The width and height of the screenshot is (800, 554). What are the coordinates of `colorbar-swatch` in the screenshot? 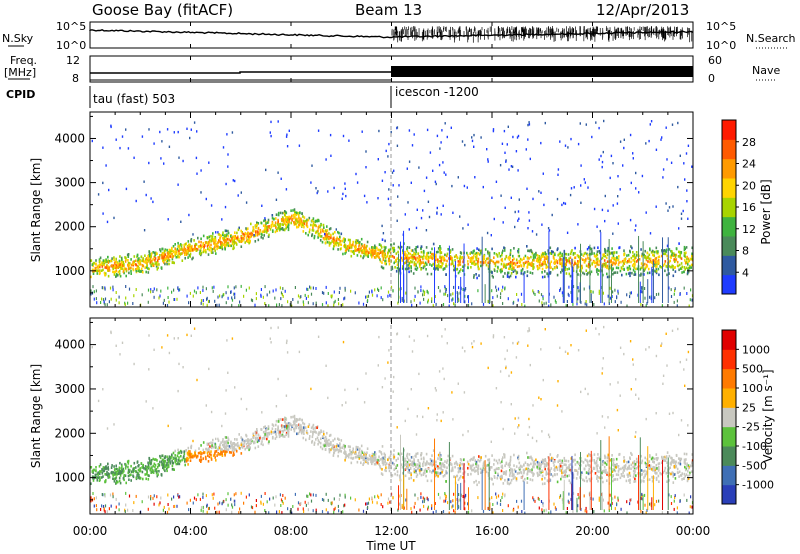 It's located at (729, 226).